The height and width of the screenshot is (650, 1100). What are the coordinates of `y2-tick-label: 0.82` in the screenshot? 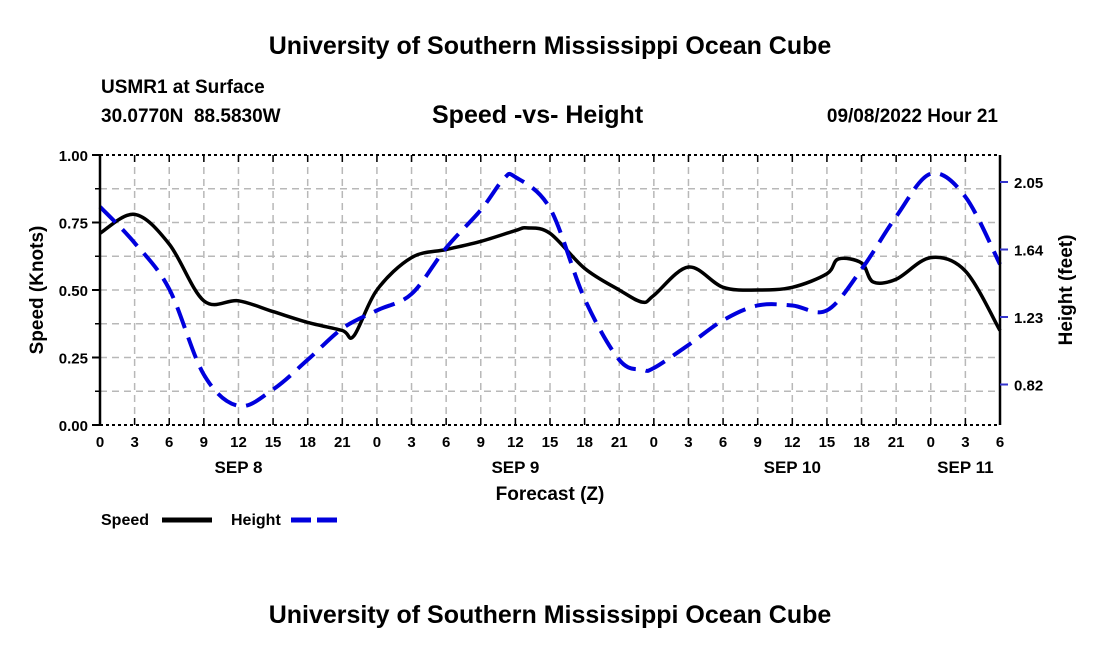 It's located at (1028, 386).